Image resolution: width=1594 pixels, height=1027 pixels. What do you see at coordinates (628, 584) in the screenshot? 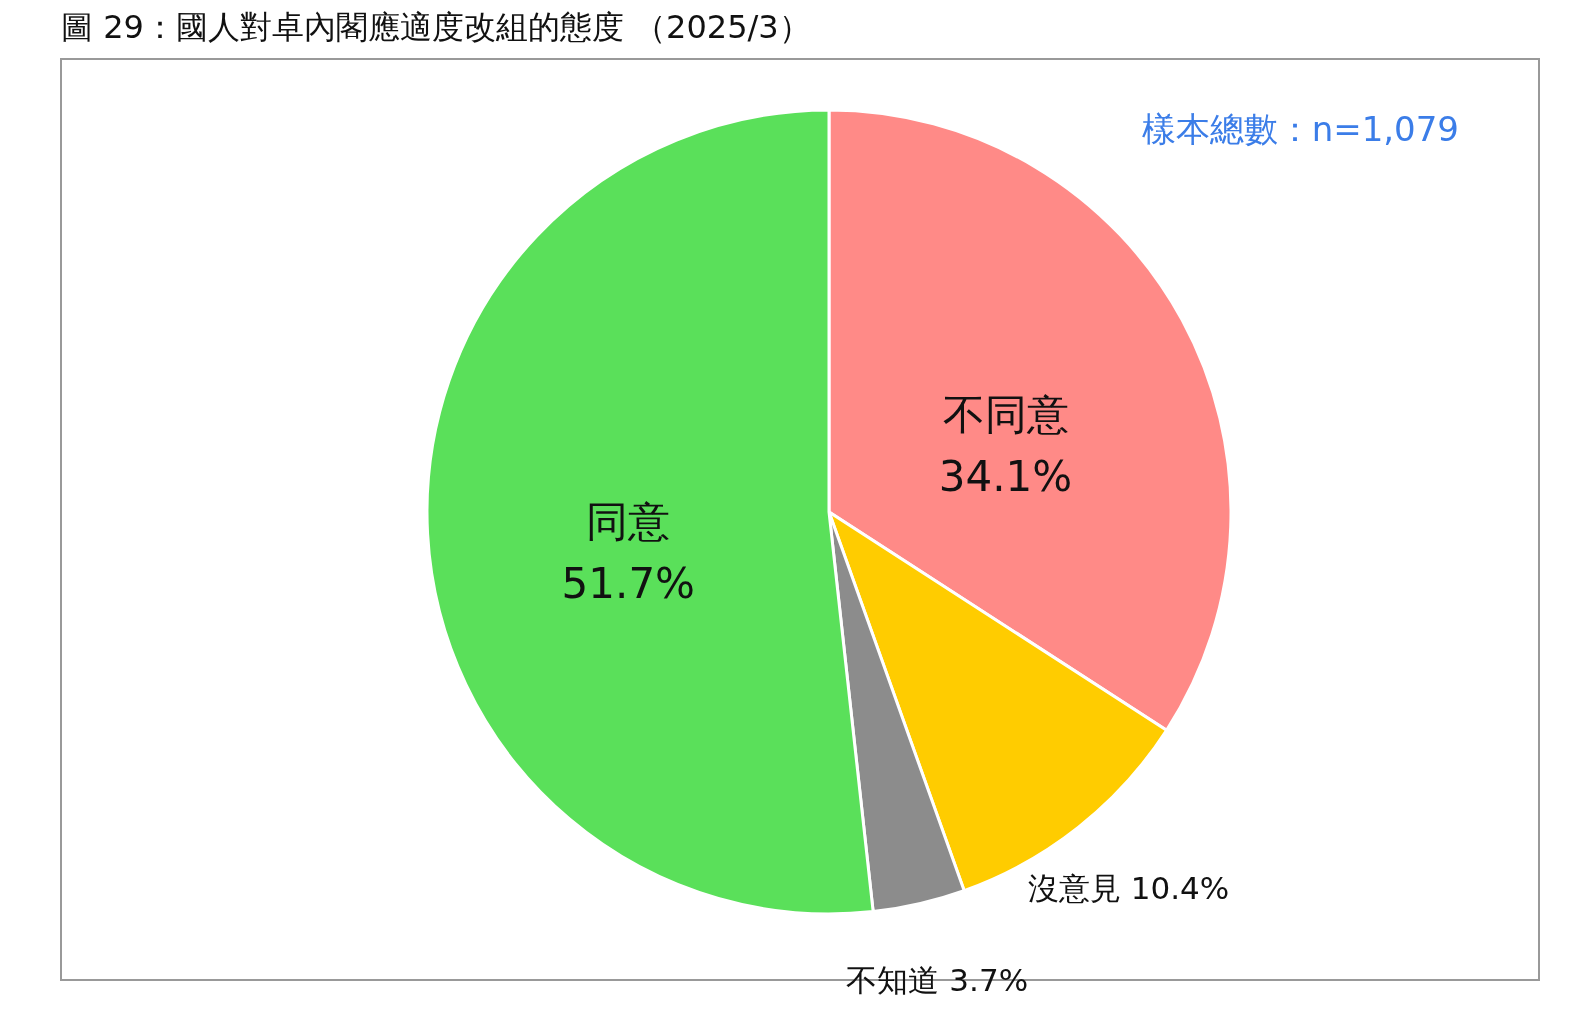
I see `data-label: 51.7%` at bounding box center [628, 584].